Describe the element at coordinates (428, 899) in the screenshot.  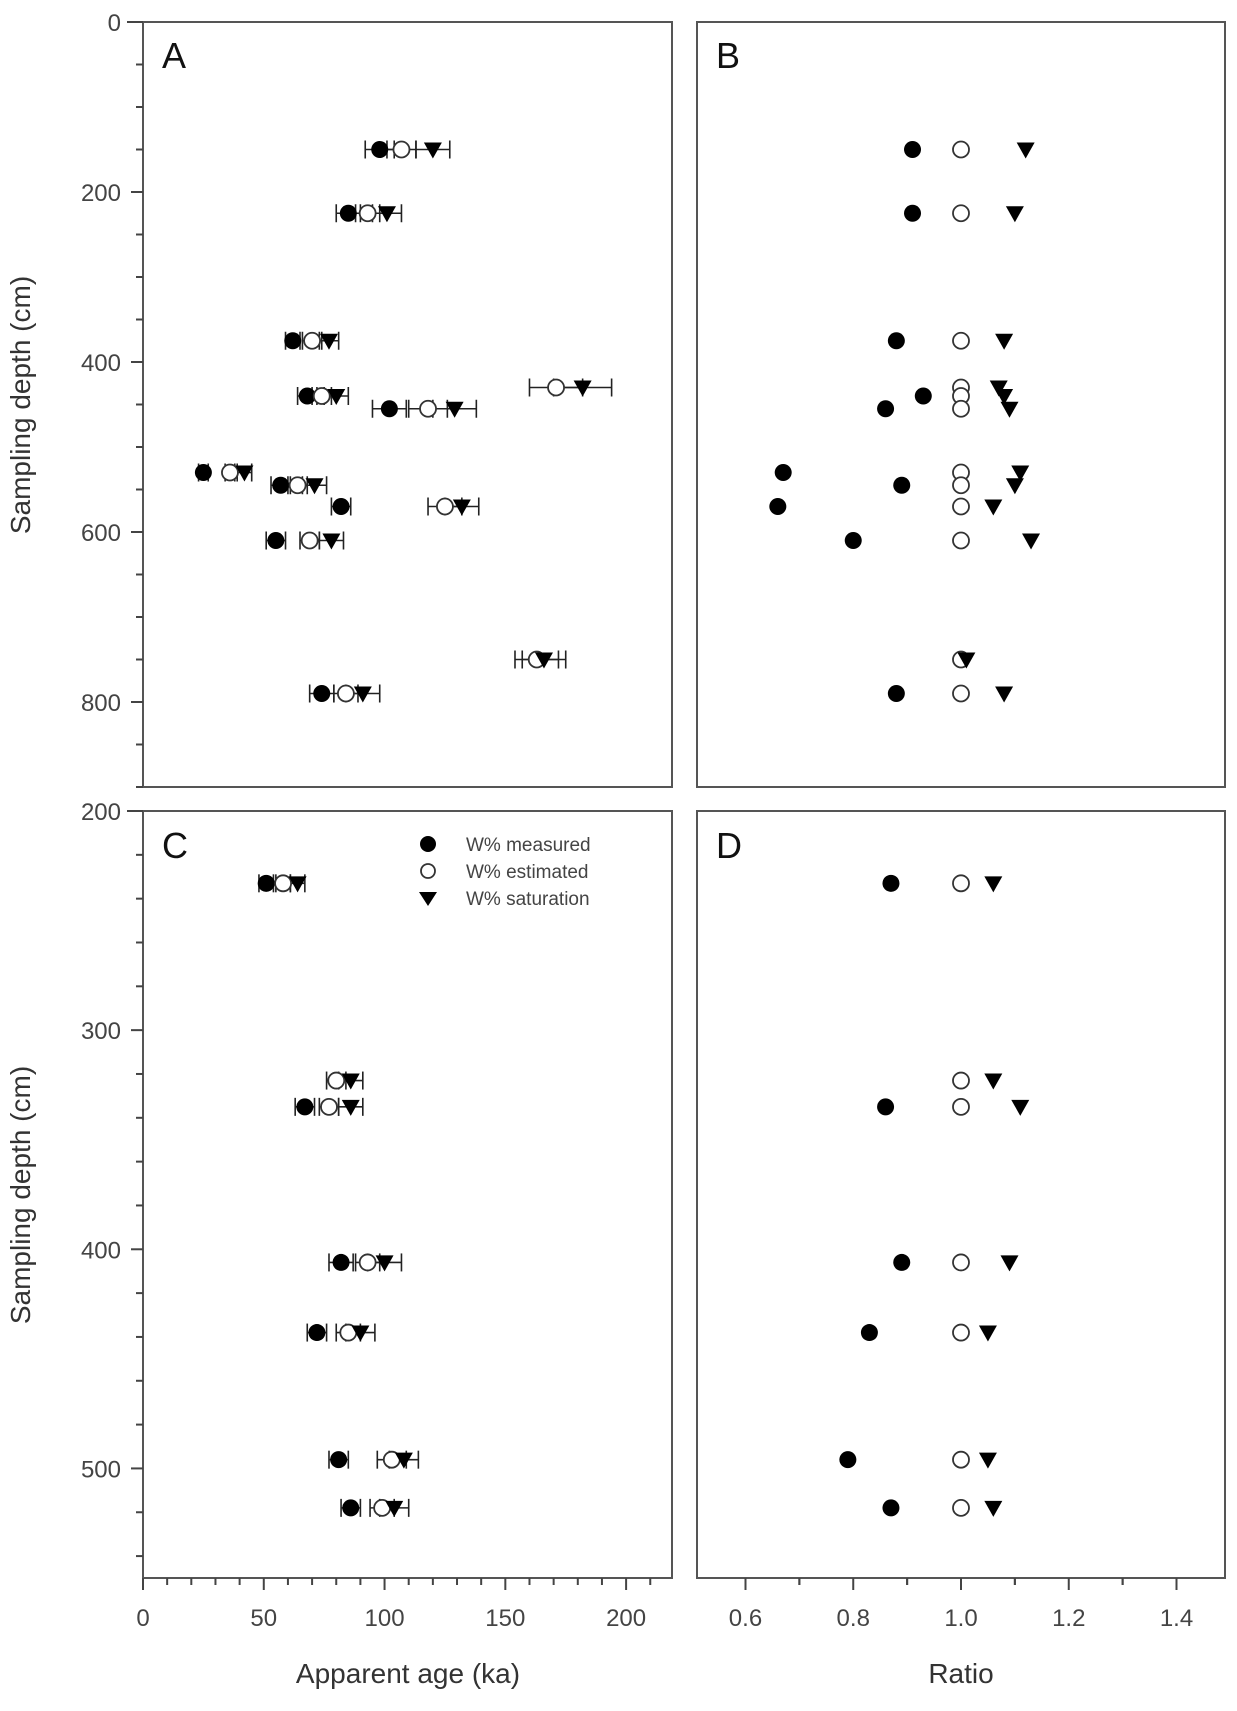
I see `legend-marker-saturation` at that location.